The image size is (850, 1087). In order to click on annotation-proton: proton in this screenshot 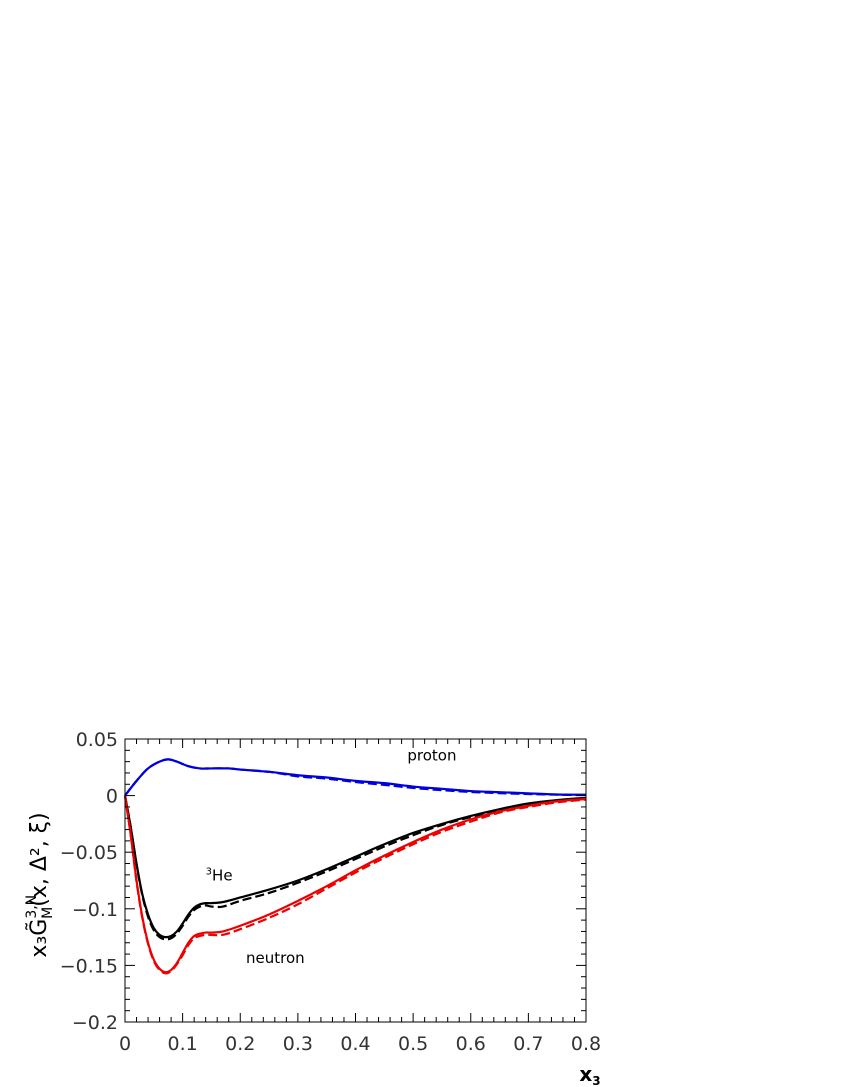, I will do `click(431, 756)`.